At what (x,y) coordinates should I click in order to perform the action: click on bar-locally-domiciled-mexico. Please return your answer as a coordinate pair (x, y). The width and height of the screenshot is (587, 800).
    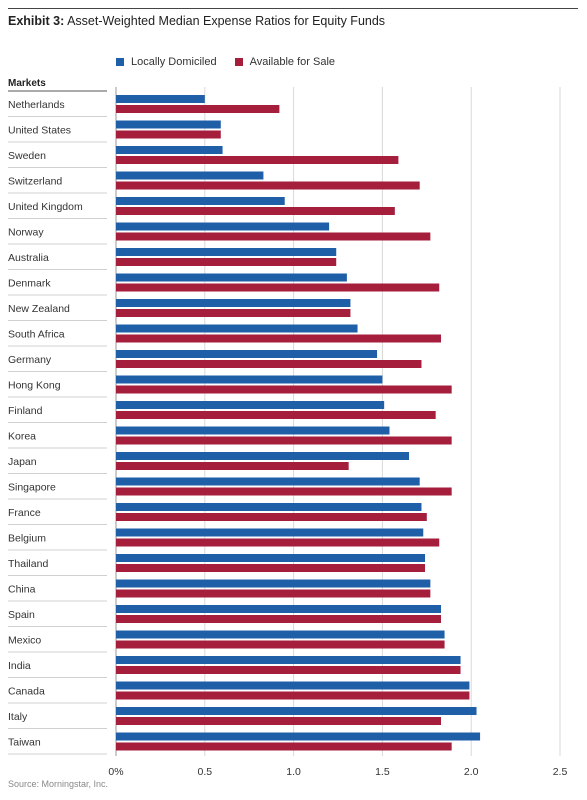
    Looking at the image, I should click on (280, 634).